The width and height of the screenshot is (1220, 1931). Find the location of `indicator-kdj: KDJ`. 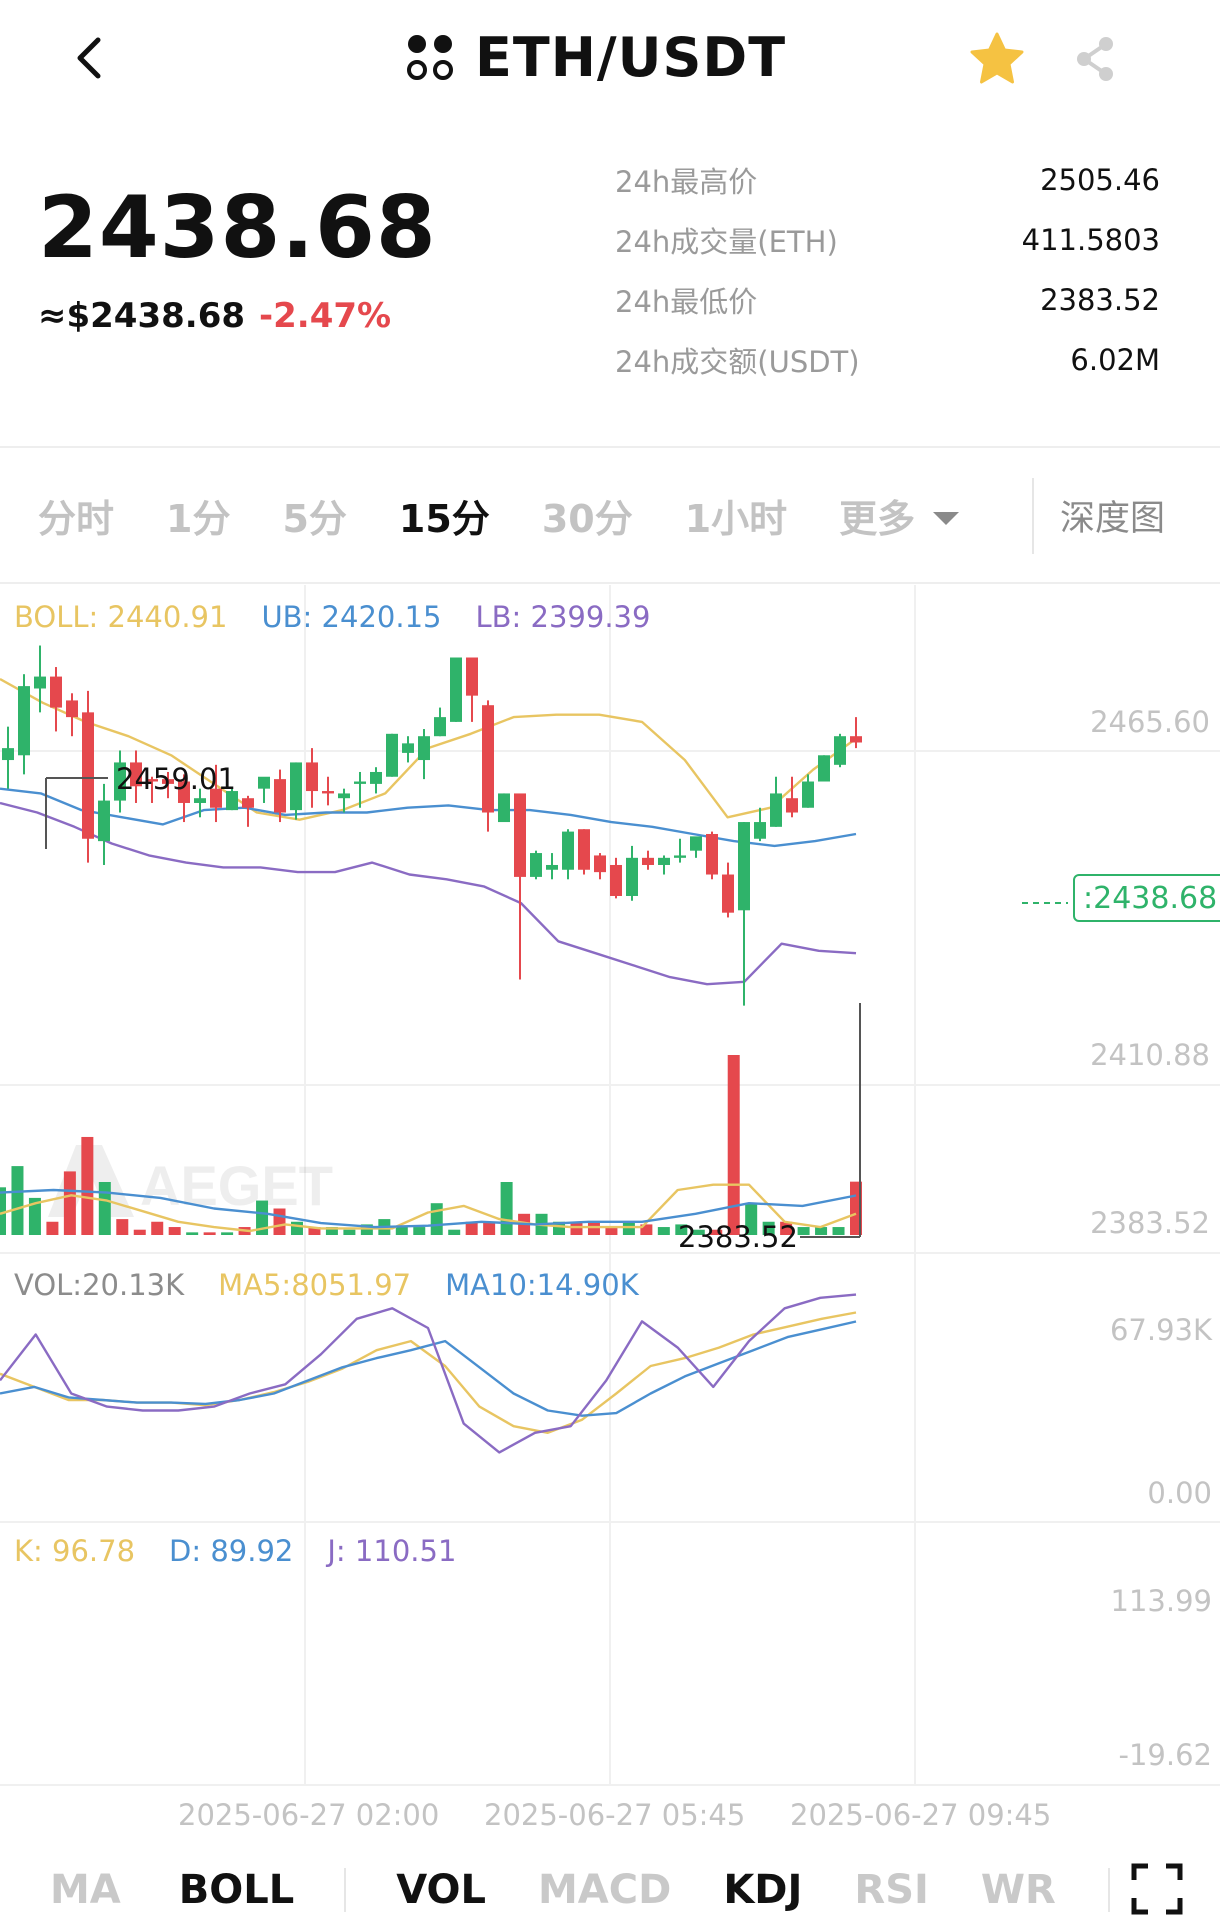

indicator-kdj: KDJ is located at coordinates (763, 1890).